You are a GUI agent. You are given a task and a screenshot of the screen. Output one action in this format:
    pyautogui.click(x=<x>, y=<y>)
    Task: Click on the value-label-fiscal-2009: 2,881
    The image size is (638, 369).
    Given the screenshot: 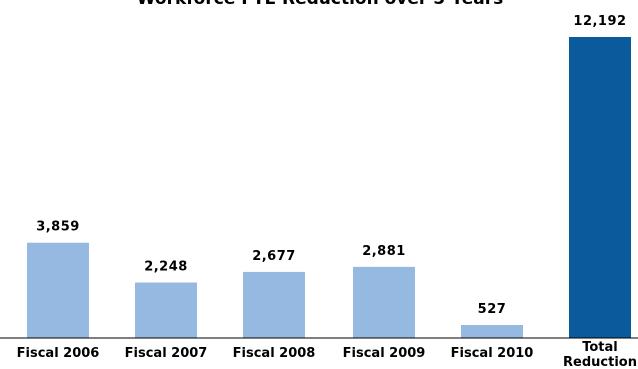 What is the action you would take?
    pyautogui.click(x=384, y=251)
    